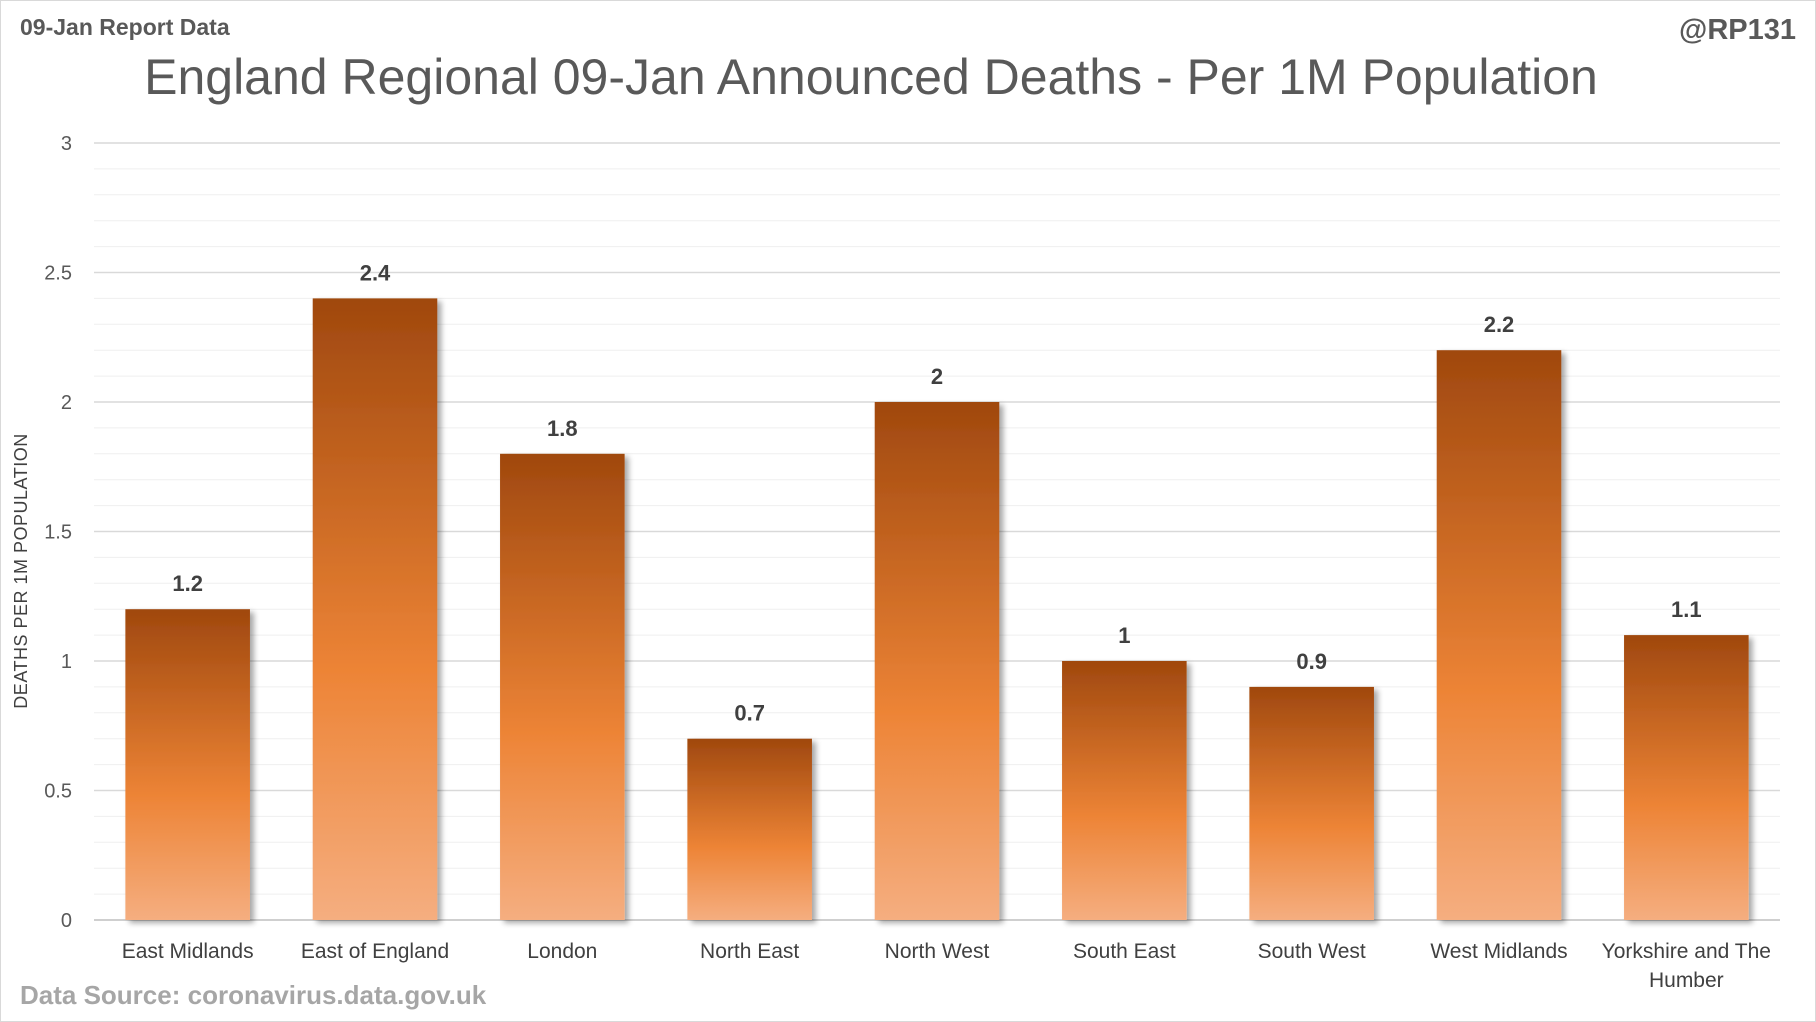 The image size is (1816, 1022). What do you see at coordinates (562, 951) in the screenshot?
I see `x-tick-label: London` at bounding box center [562, 951].